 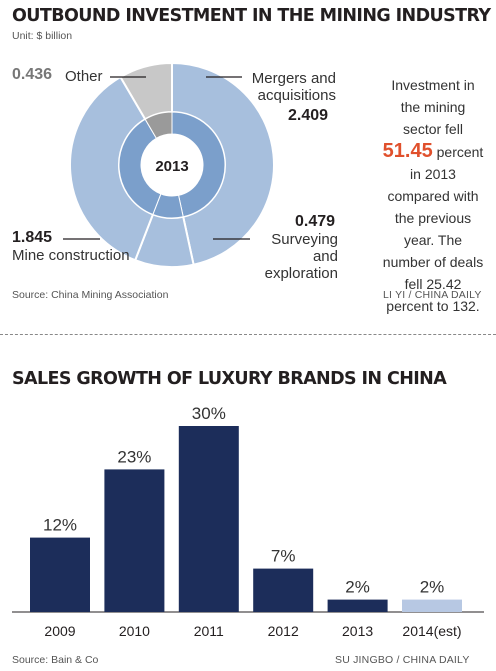 What do you see at coordinates (90, 295) in the screenshot?
I see `pie-source: Source: China Mining Association` at bounding box center [90, 295].